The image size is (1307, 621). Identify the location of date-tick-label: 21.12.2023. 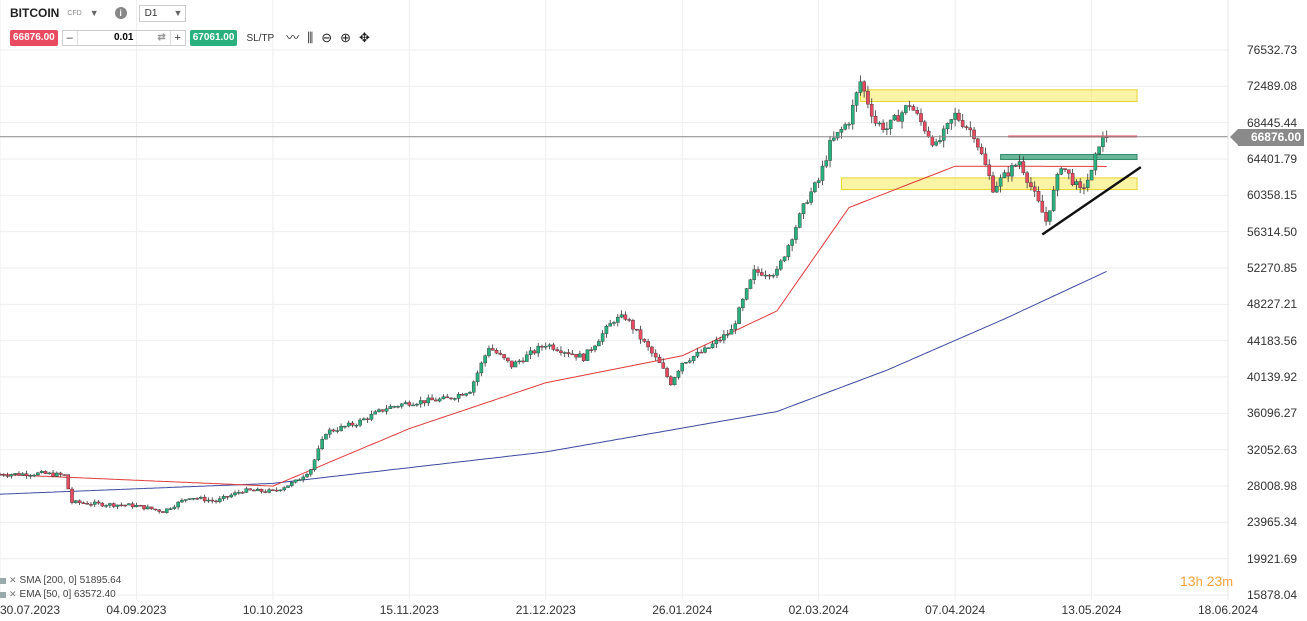
(545, 610).